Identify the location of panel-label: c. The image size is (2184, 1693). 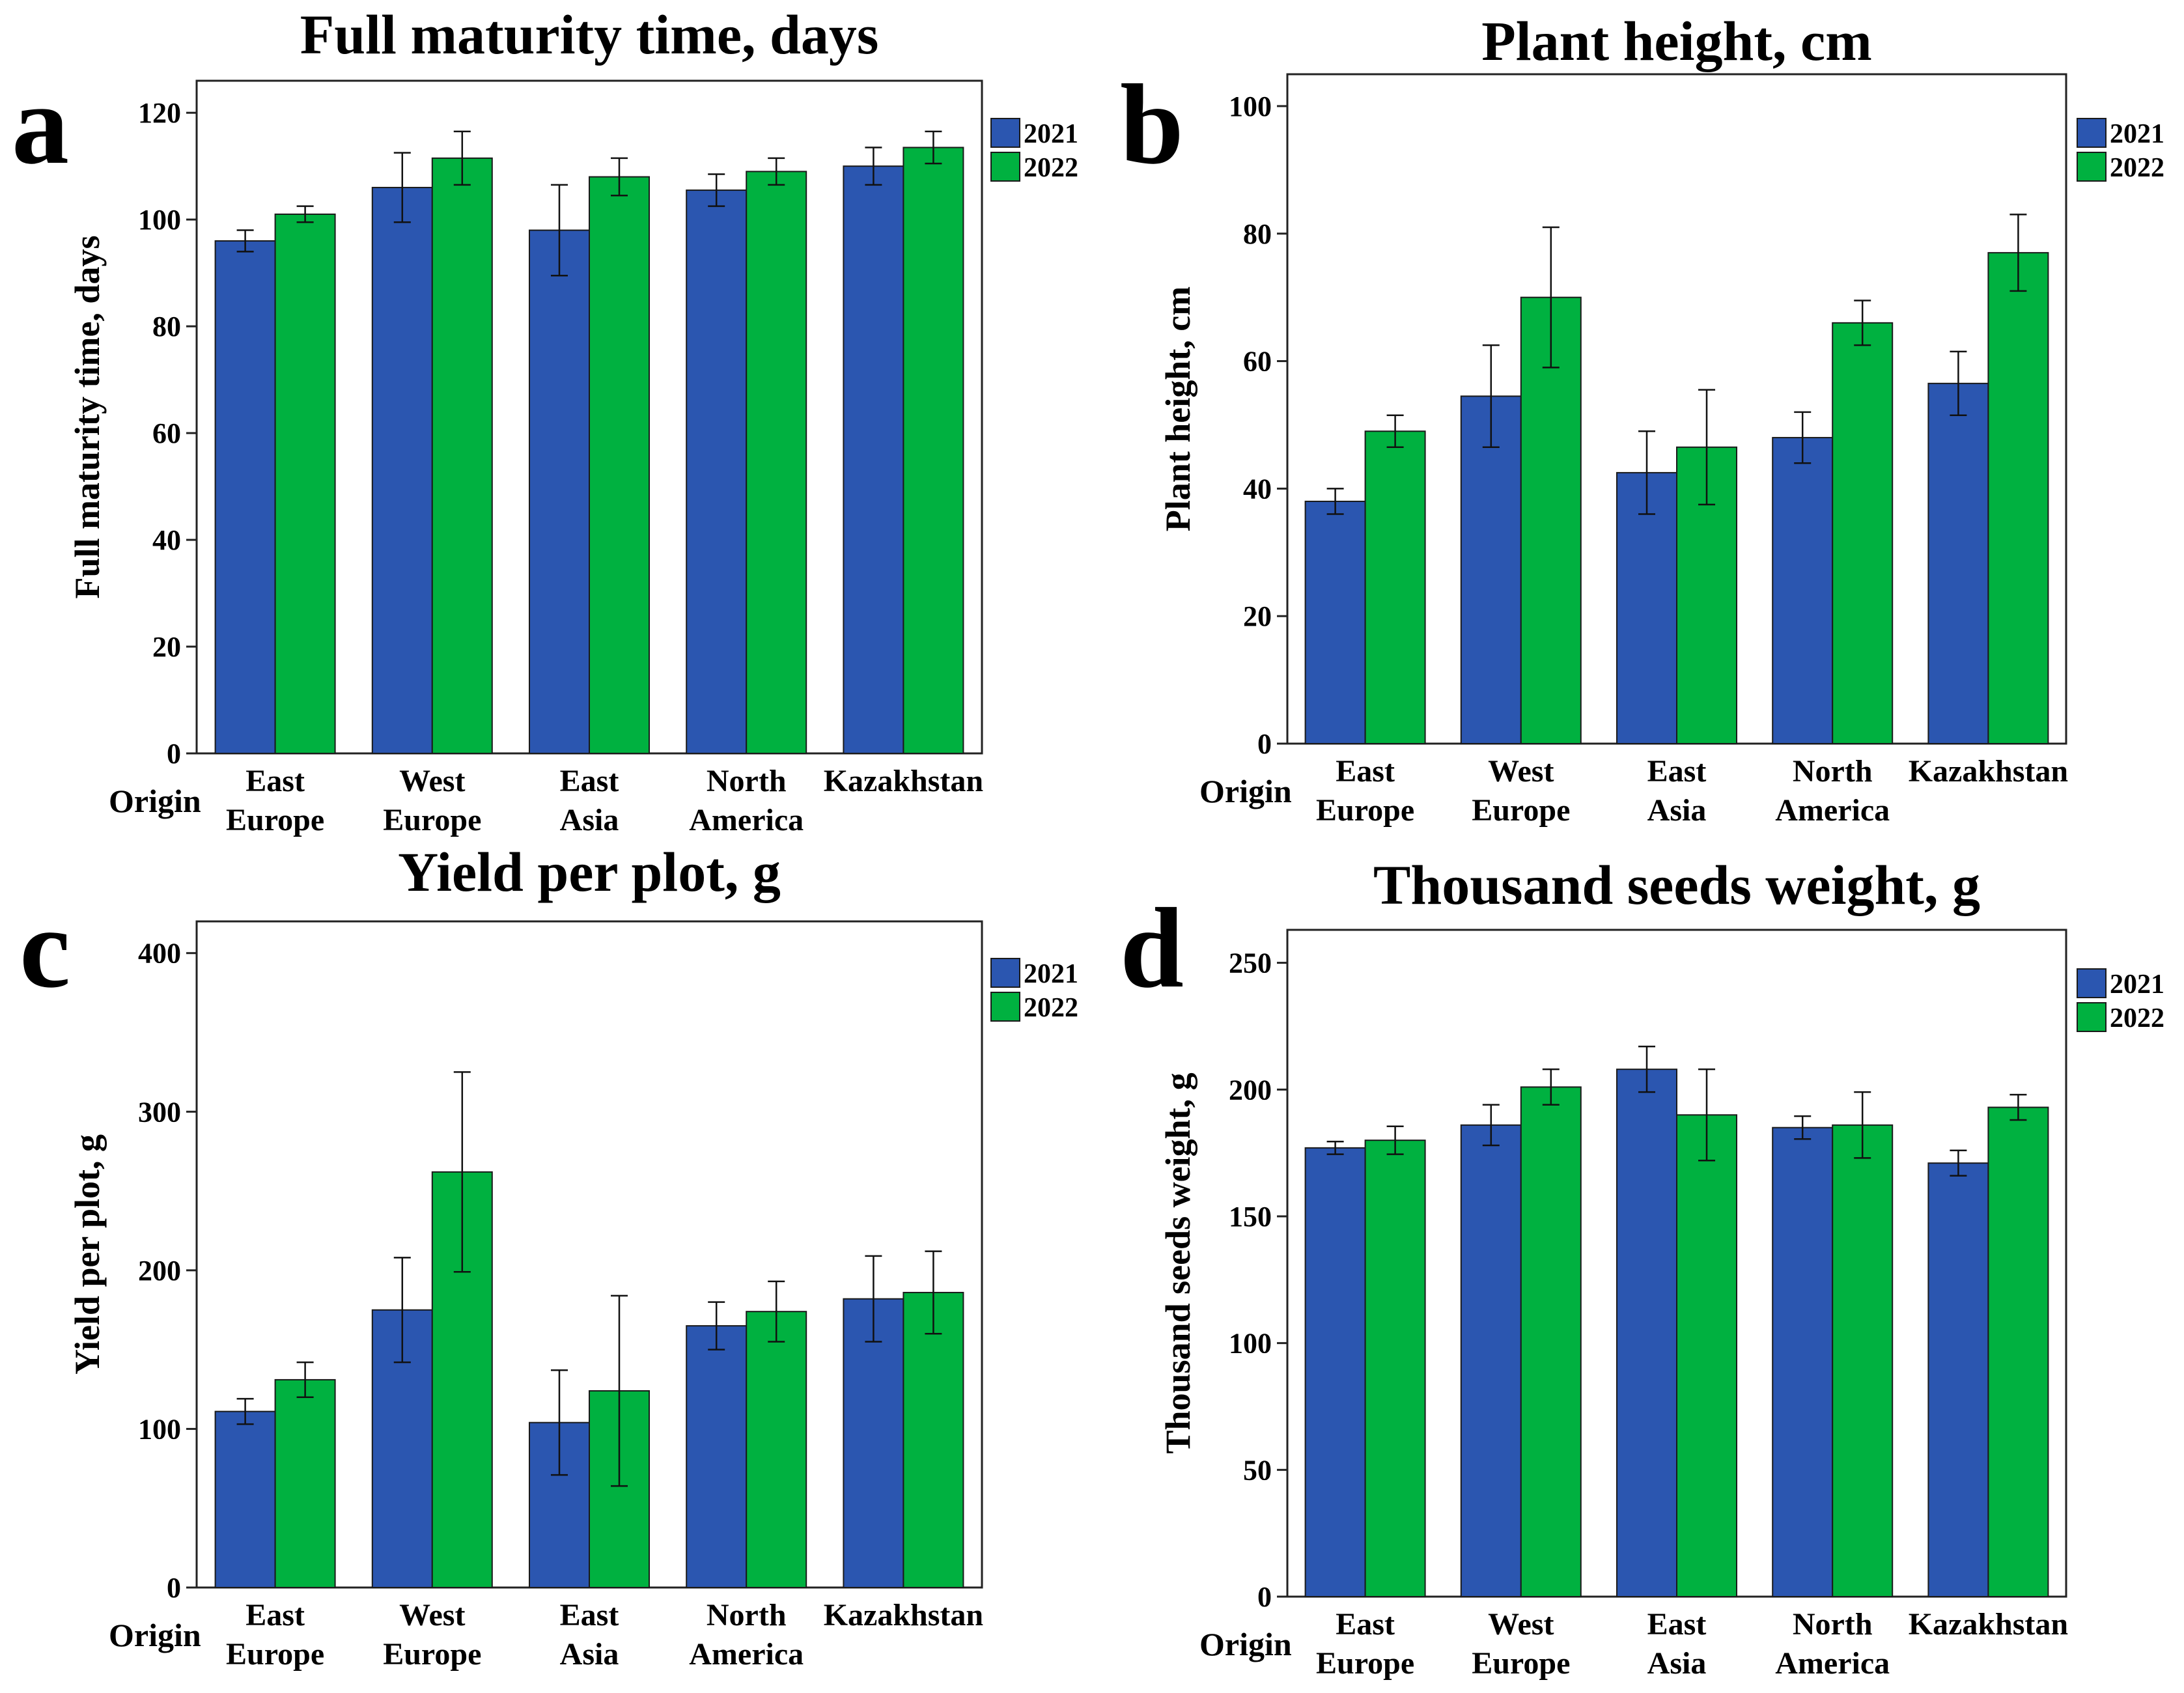
(45, 948).